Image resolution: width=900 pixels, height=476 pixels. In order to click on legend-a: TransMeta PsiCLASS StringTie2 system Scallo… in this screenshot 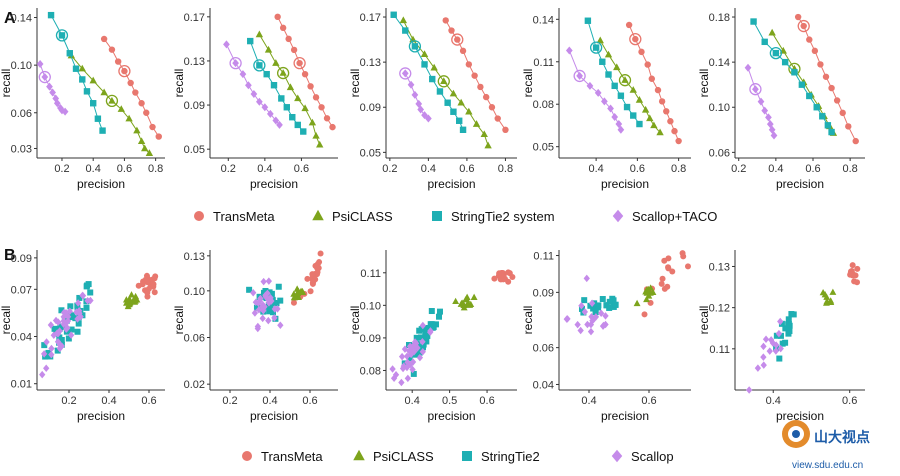, I will do `click(455, 216)`.